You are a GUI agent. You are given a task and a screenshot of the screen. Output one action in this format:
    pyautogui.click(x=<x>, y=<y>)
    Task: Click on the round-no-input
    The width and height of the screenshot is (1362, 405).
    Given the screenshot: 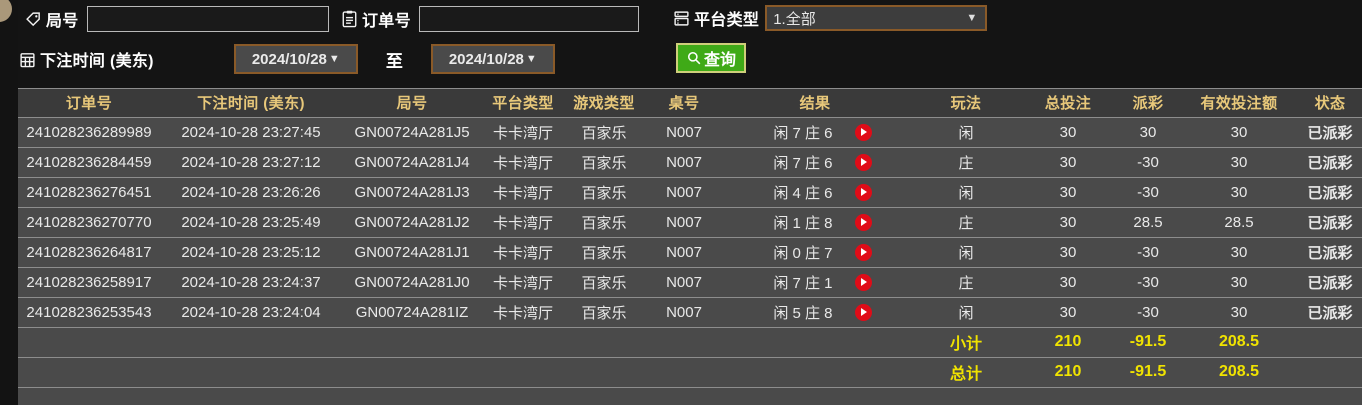 What is the action you would take?
    pyautogui.click(x=207, y=19)
    